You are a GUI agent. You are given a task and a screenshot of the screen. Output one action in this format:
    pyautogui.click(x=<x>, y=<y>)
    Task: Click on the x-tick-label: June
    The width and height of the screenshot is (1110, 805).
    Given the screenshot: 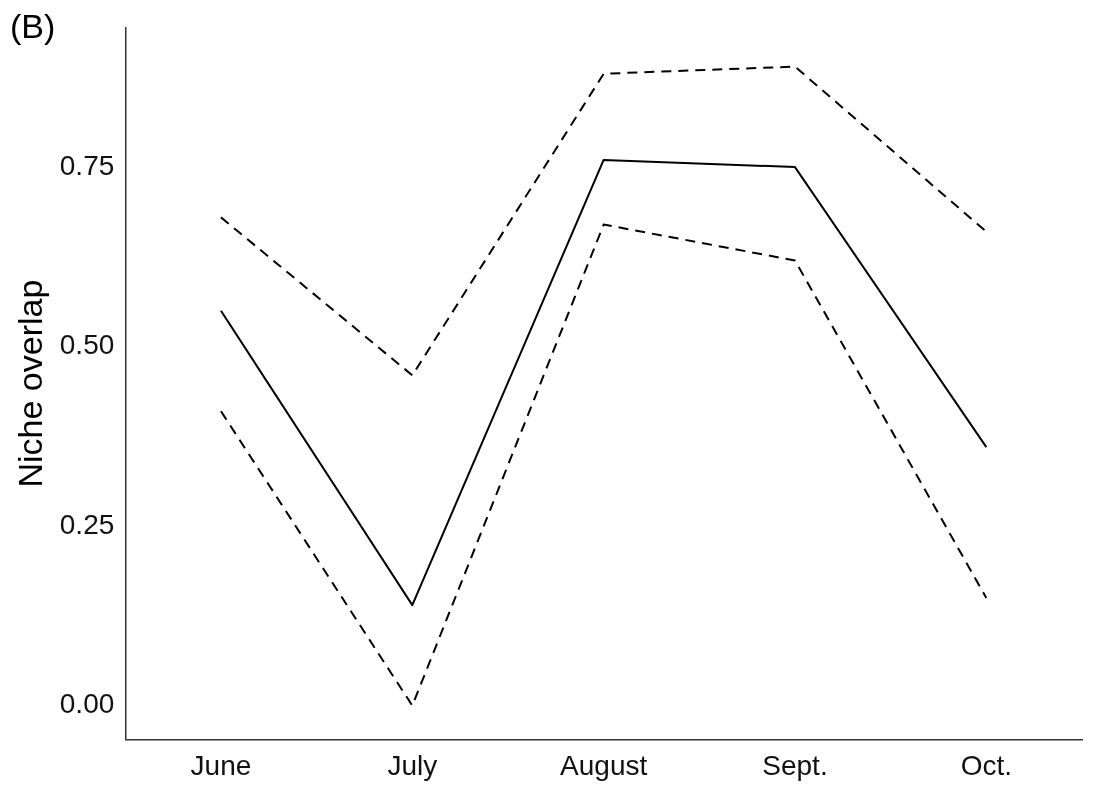 What is the action you would take?
    pyautogui.click(x=221, y=765)
    